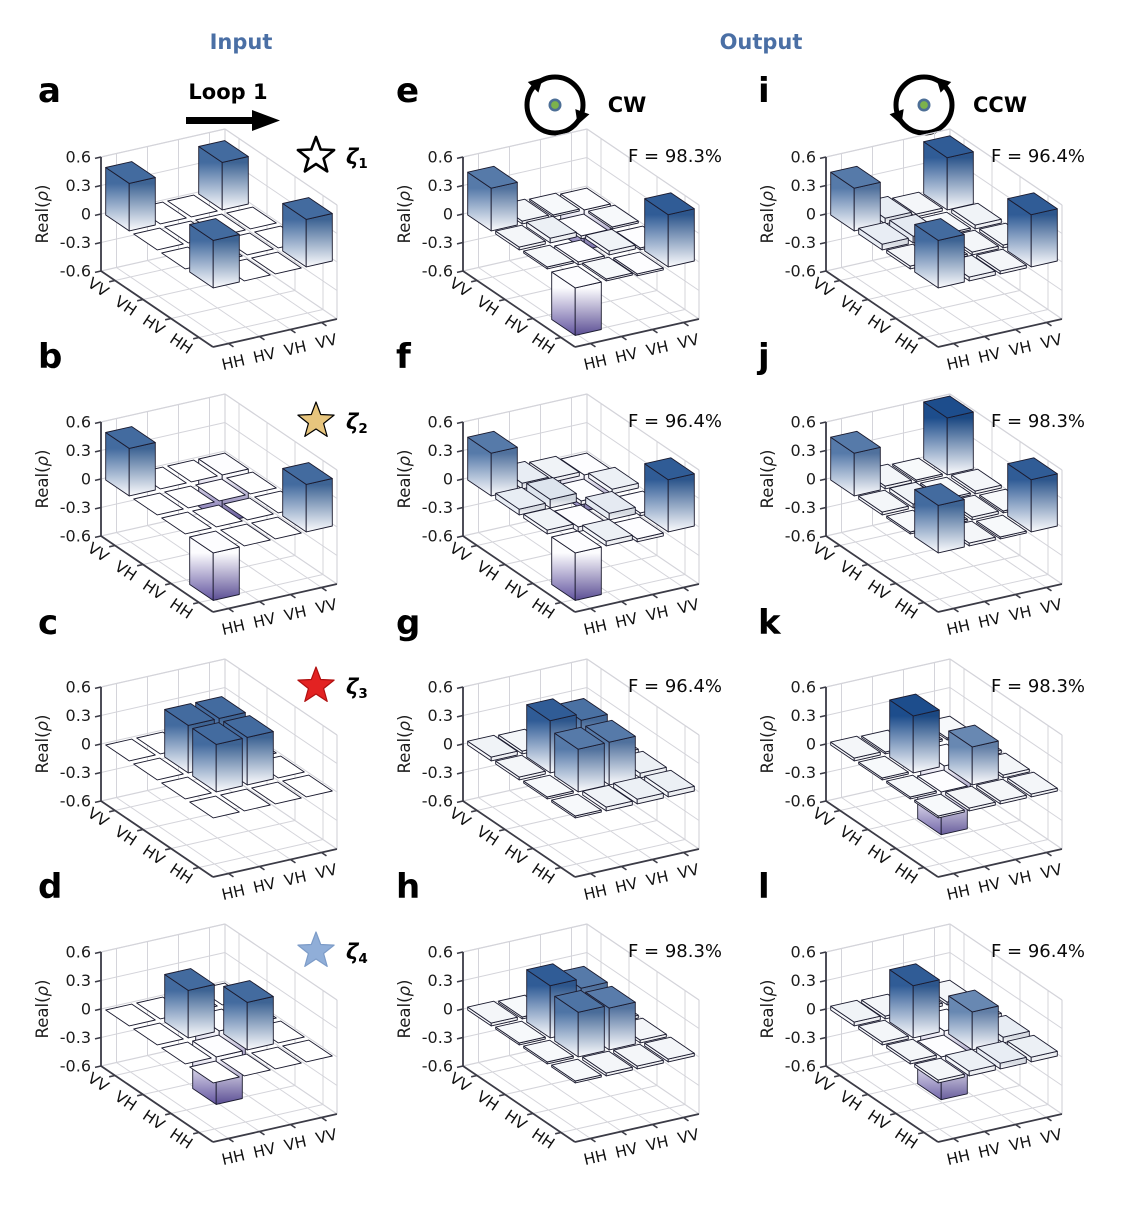 Image resolution: width=1143 pixels, height=1212 pixels. What do you see at coordinates (1038, 156) in the screenshot?
I see `fidelity-label: F = 96.4%` at bounding box center [1038, 156].